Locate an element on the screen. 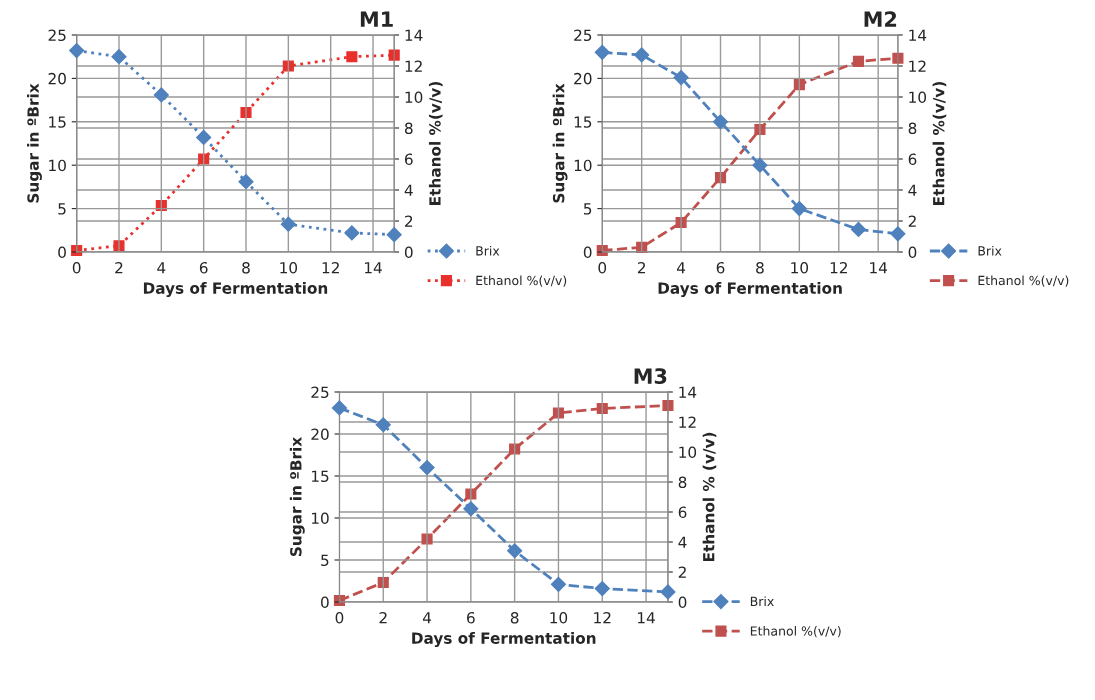 The height and width of the screenshot is (700, 1095). y-tick-label: 0 is located at coordinates (587, 252).